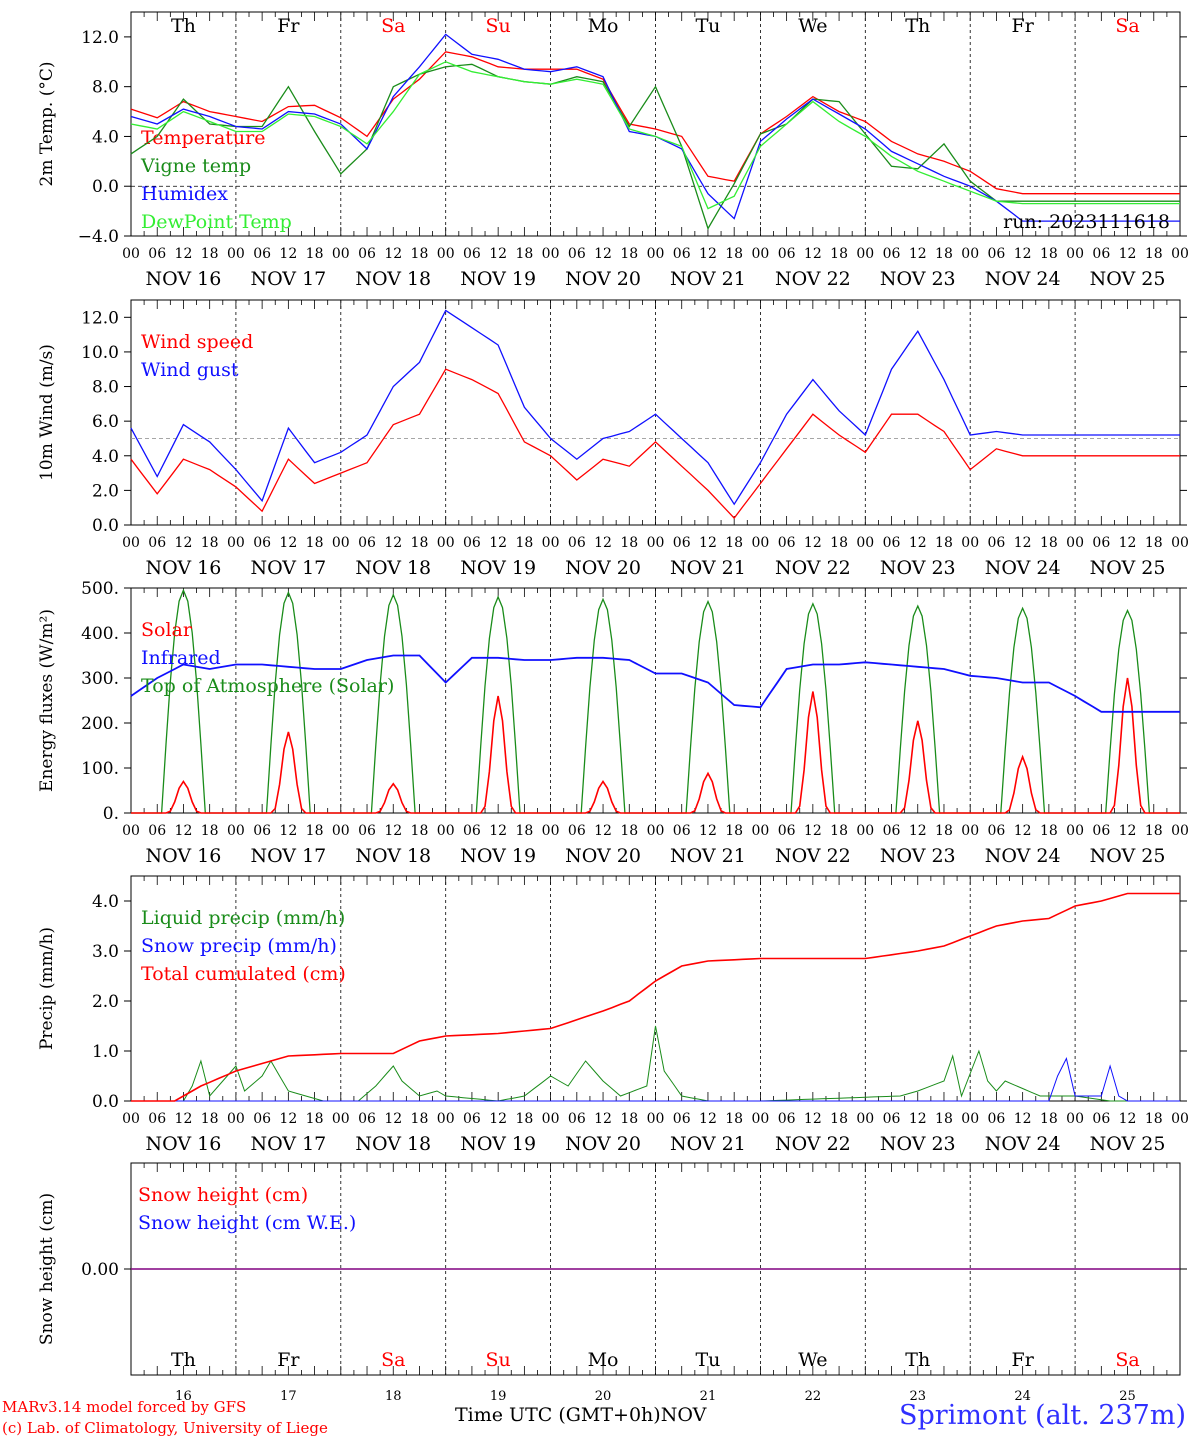 The height and width of the screenshot is (1440, 1194). Describe the element at coordinates (111, 814) in the screenshot. I see `y-tick-label: 0.` at that location.